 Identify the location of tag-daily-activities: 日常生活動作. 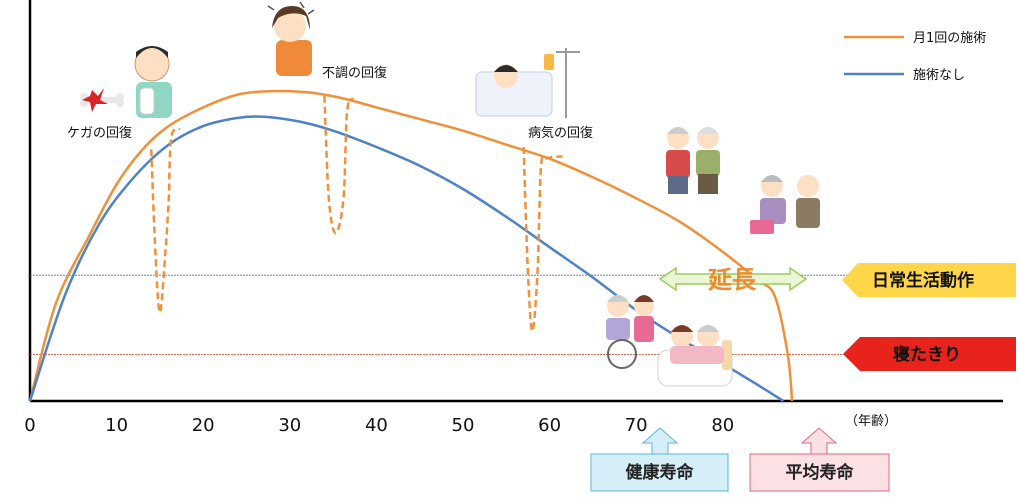
(929, 280).